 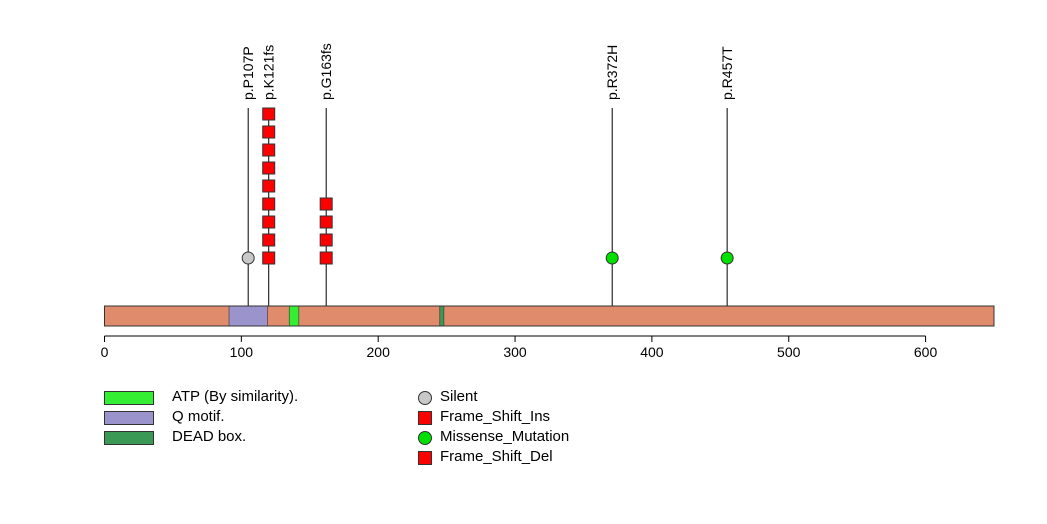 What do you see at coordinates (269, 72) in the screenshot?
I see `mutation-label-1: p.K121fs` at bounding box center [269, 72].